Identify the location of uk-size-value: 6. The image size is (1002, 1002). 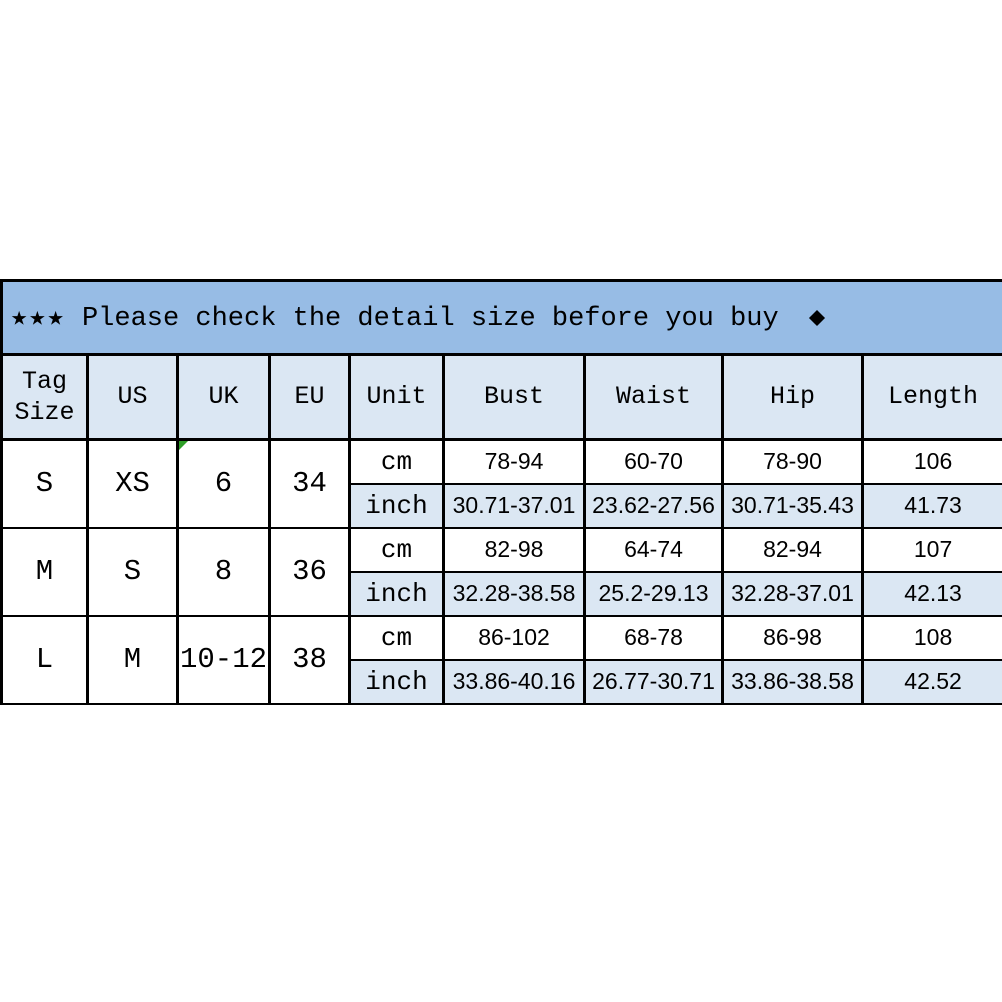
(223, 484).